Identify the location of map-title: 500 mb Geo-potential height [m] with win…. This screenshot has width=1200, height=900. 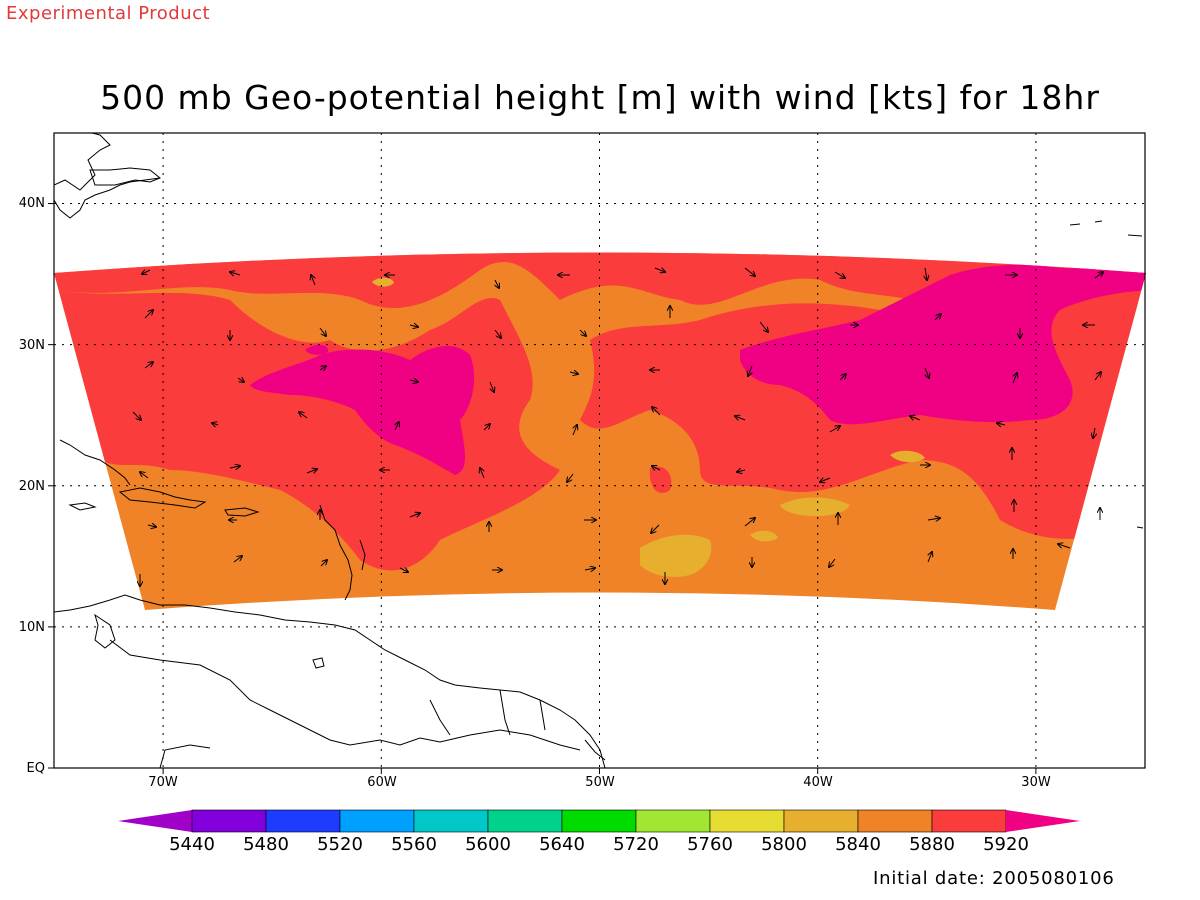
(600, 97).